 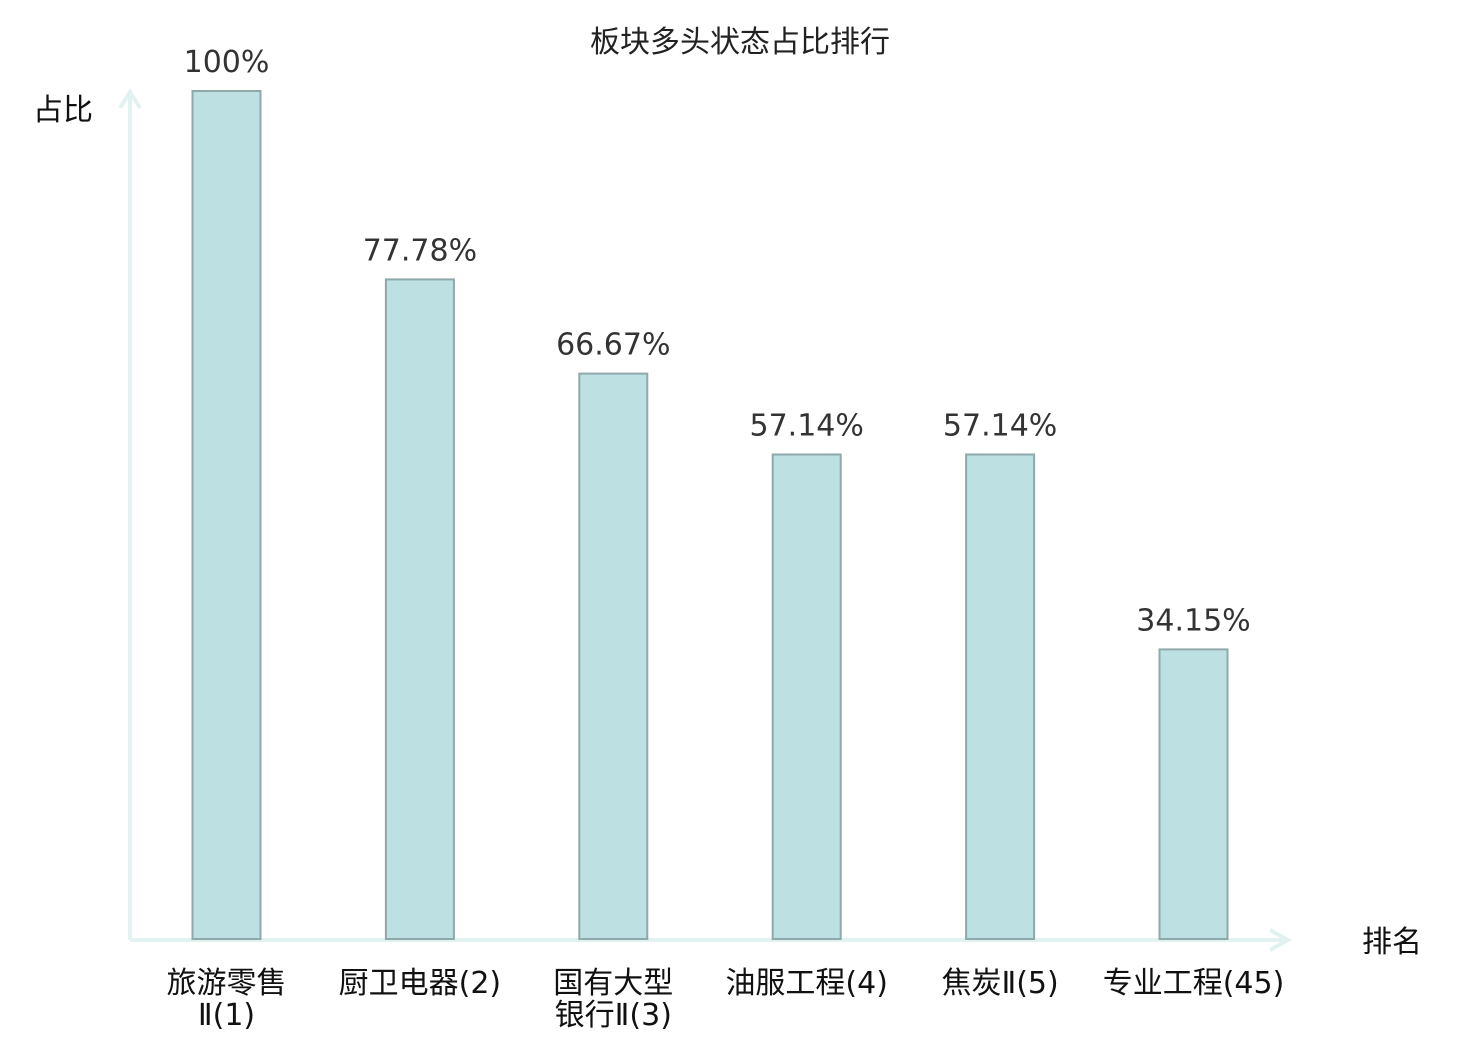 What do you see at coordinates (227, 62) in the screenshot?
I see `value-label: 100%` at bounding box center [227, 62].